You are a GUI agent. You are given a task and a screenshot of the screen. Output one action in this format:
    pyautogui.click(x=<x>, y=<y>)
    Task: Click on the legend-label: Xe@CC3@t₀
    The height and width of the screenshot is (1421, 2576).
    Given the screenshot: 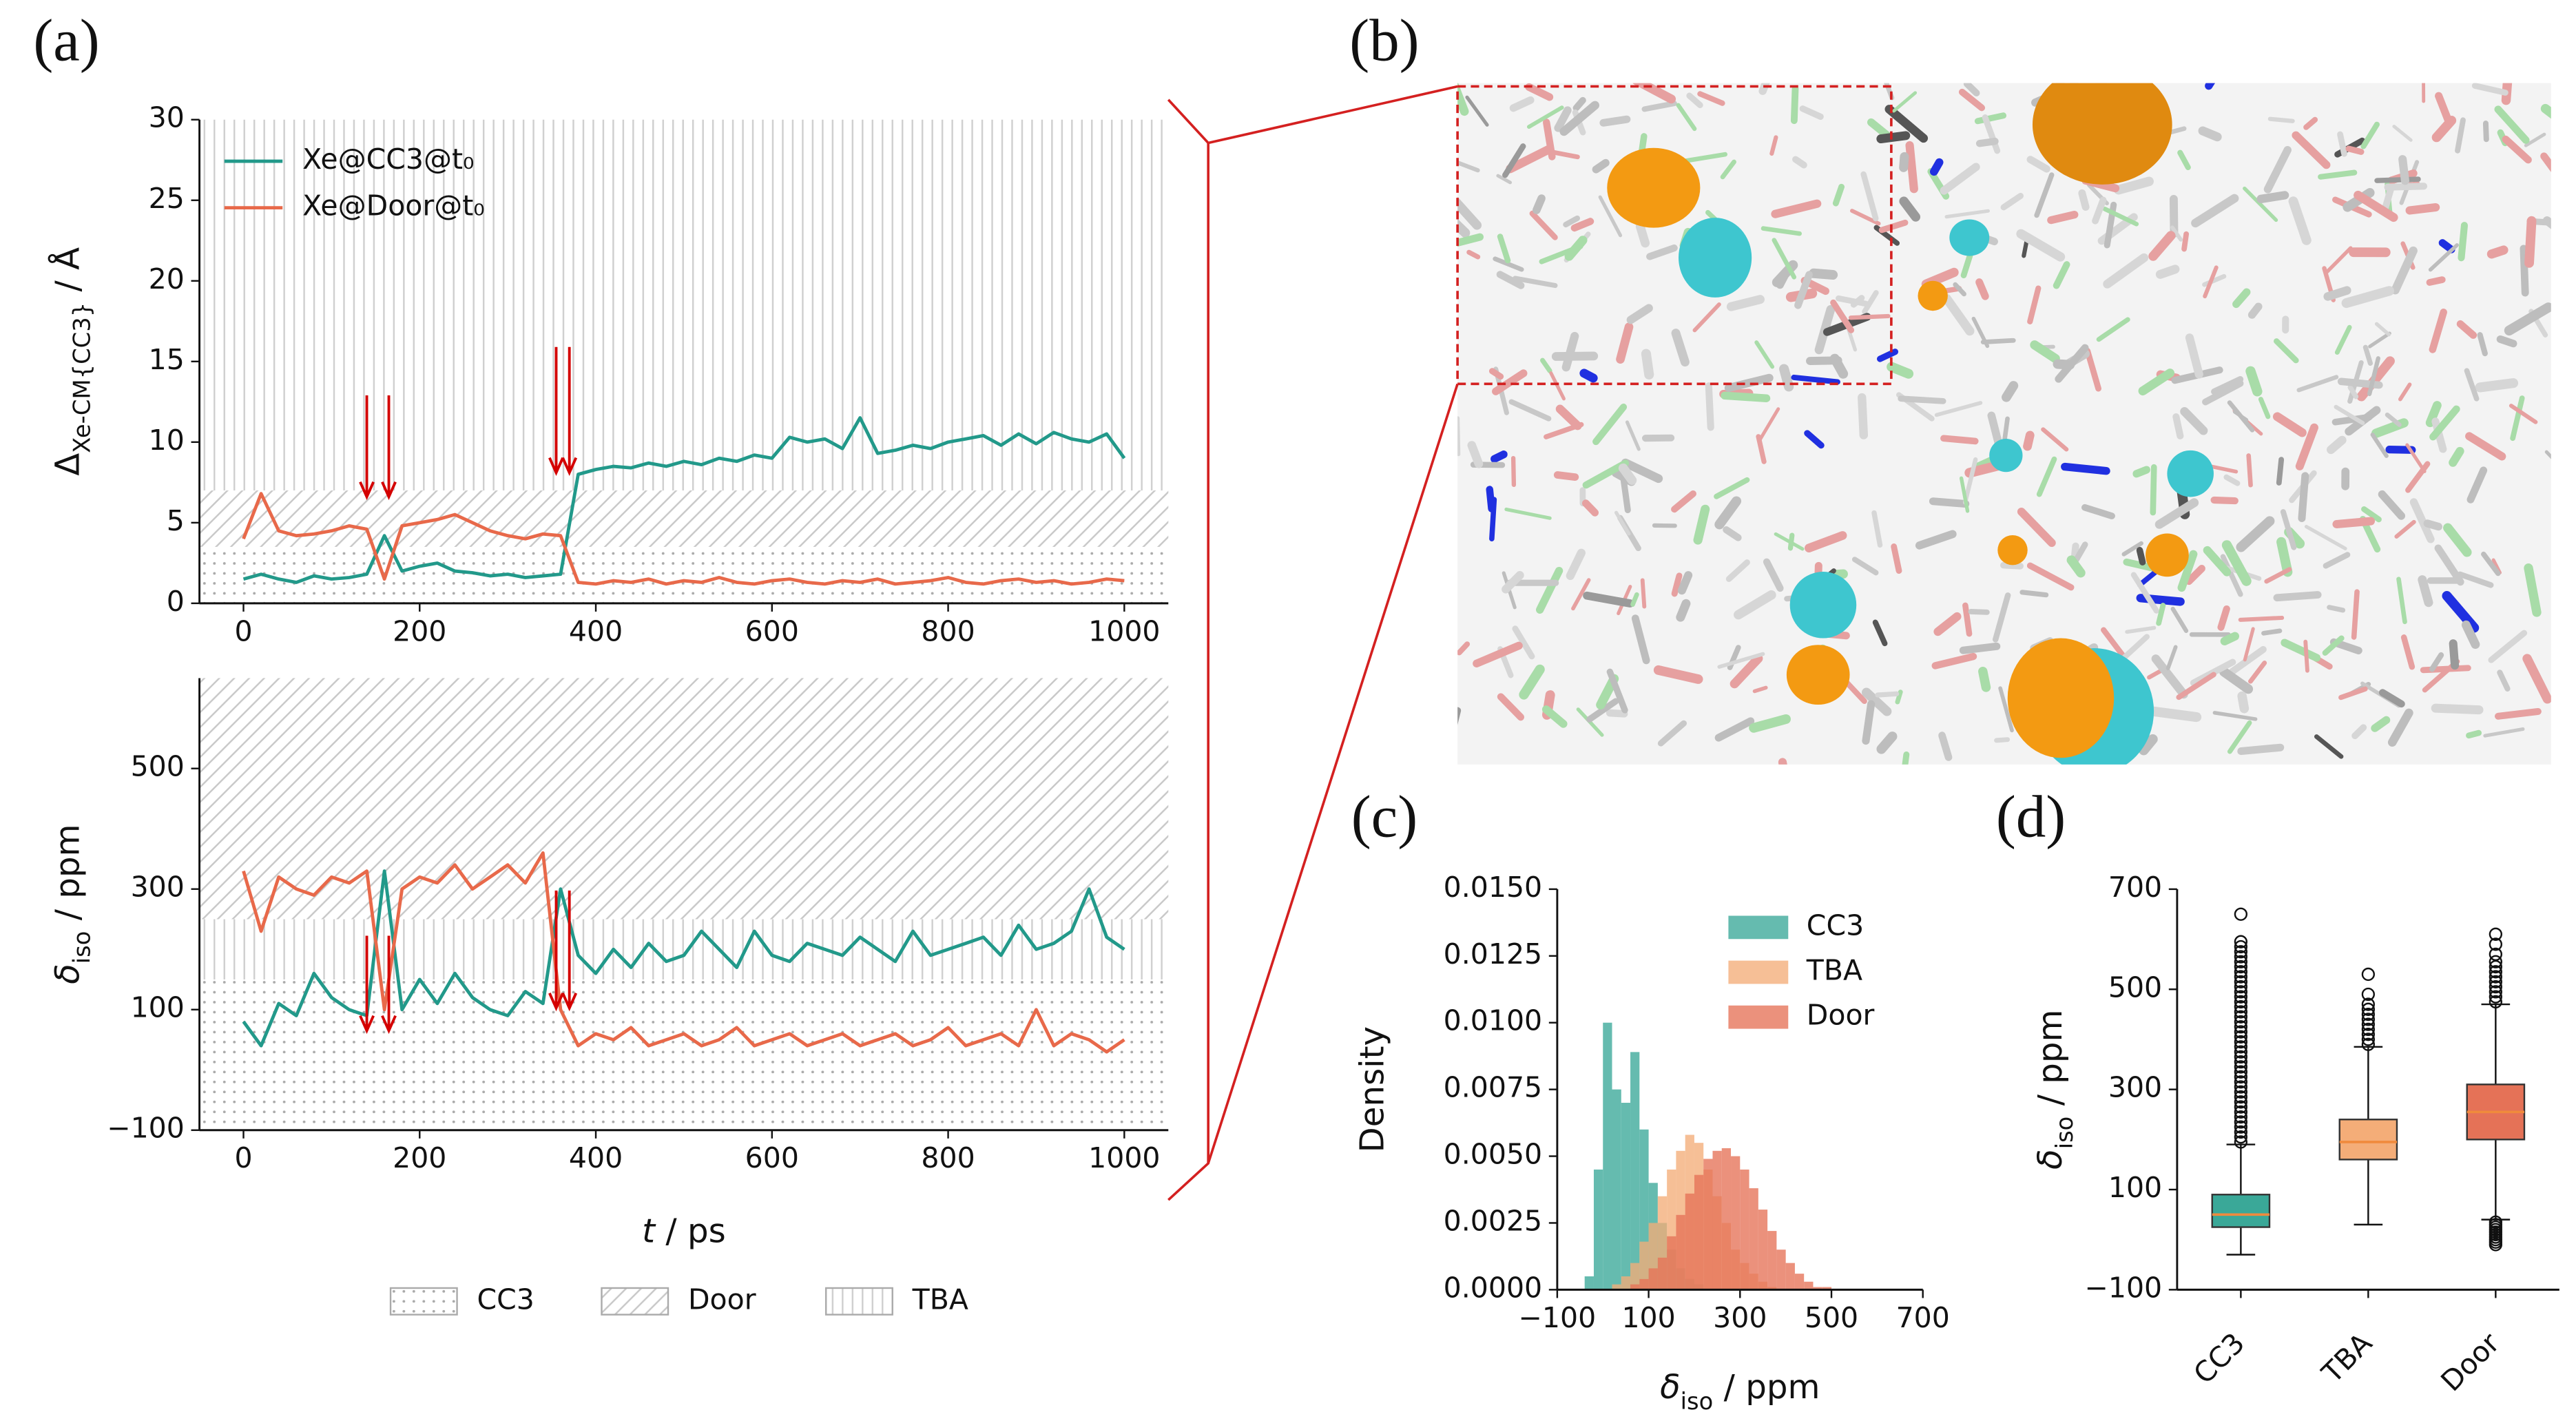 What is the action you would take?
    pyautogui.click(x=388, y=159)
    